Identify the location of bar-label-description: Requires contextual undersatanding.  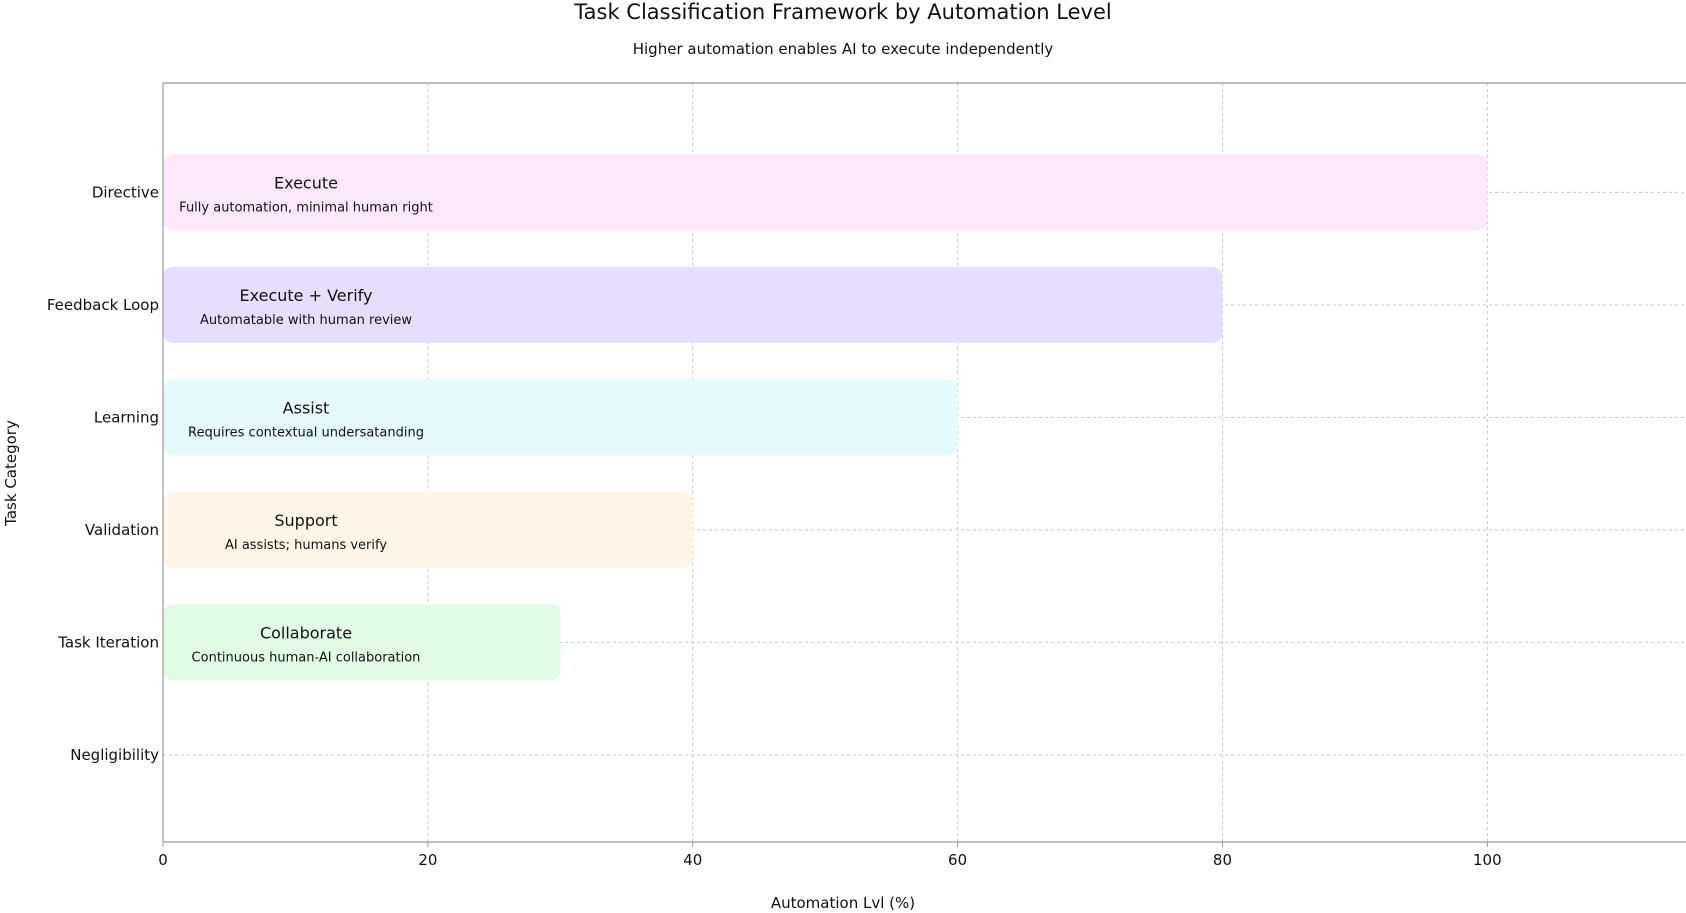
(306, 432).